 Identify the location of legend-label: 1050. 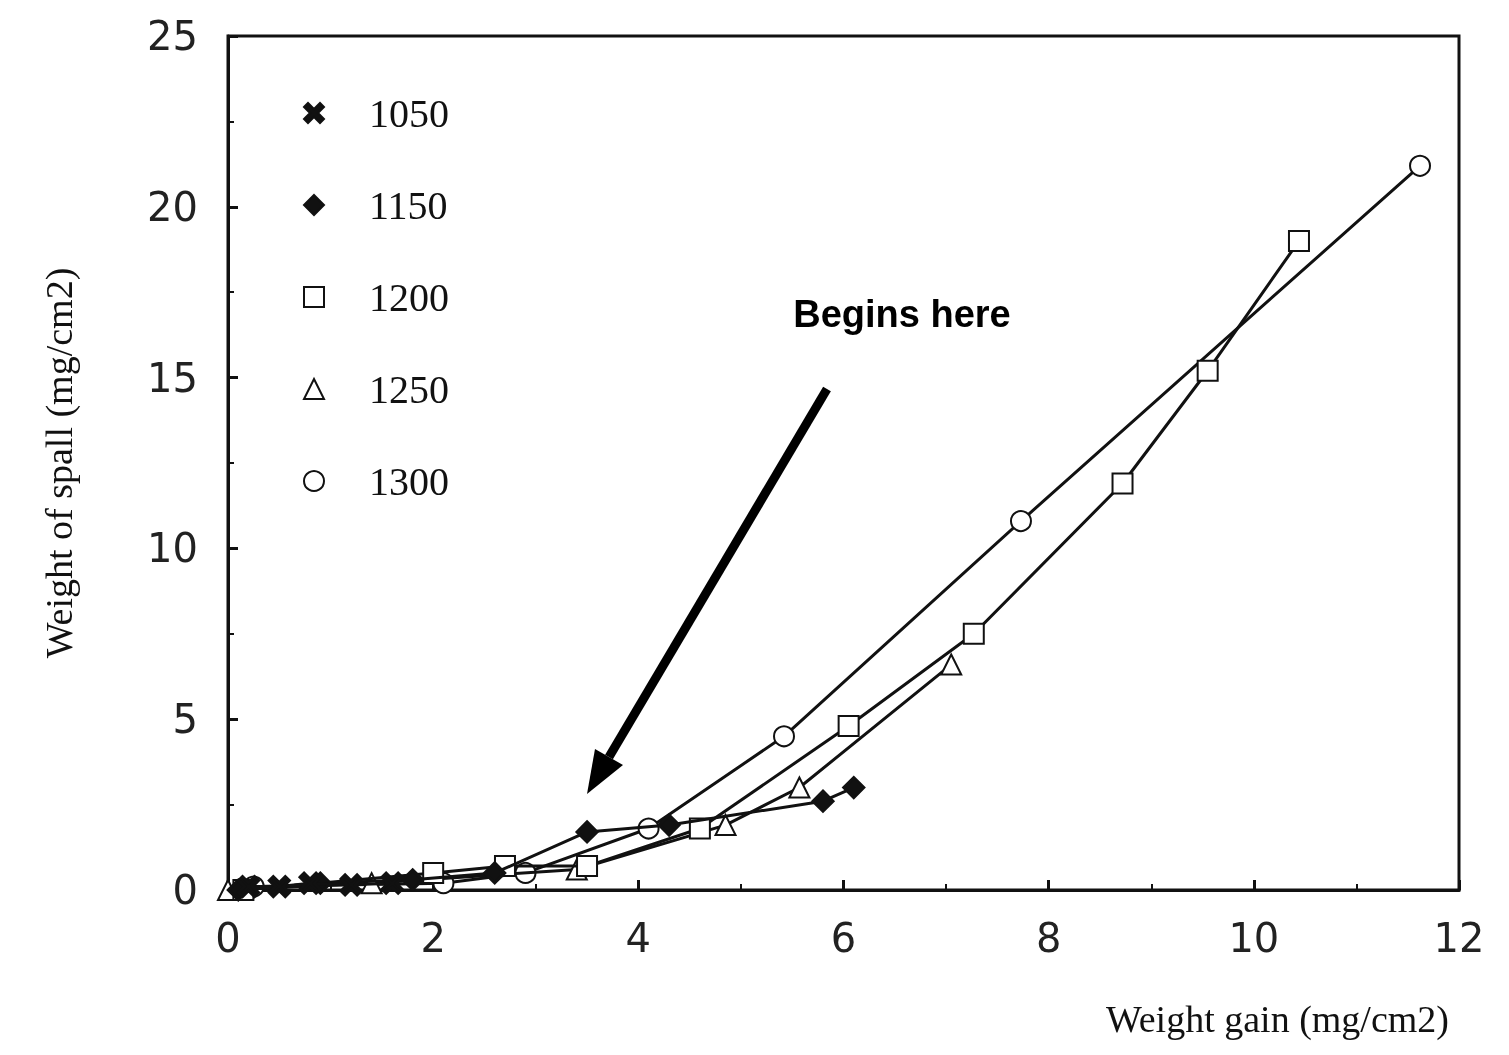
(409, 113).